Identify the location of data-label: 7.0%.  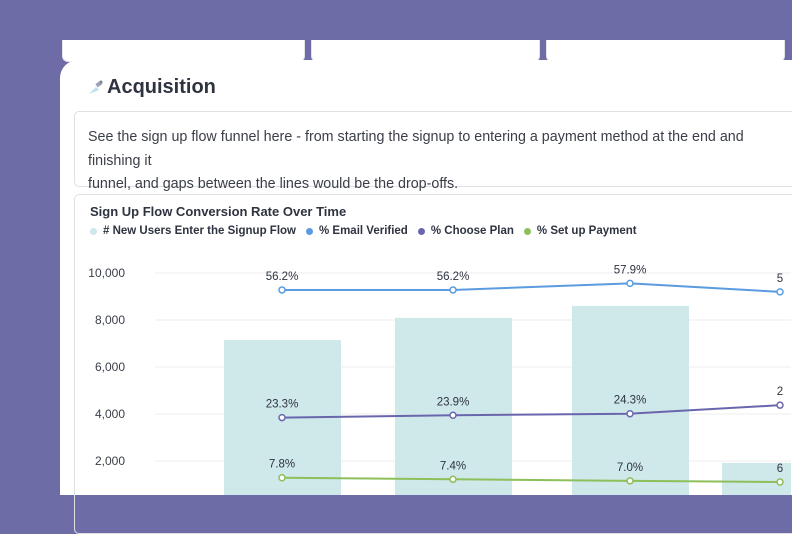
(630, 468).